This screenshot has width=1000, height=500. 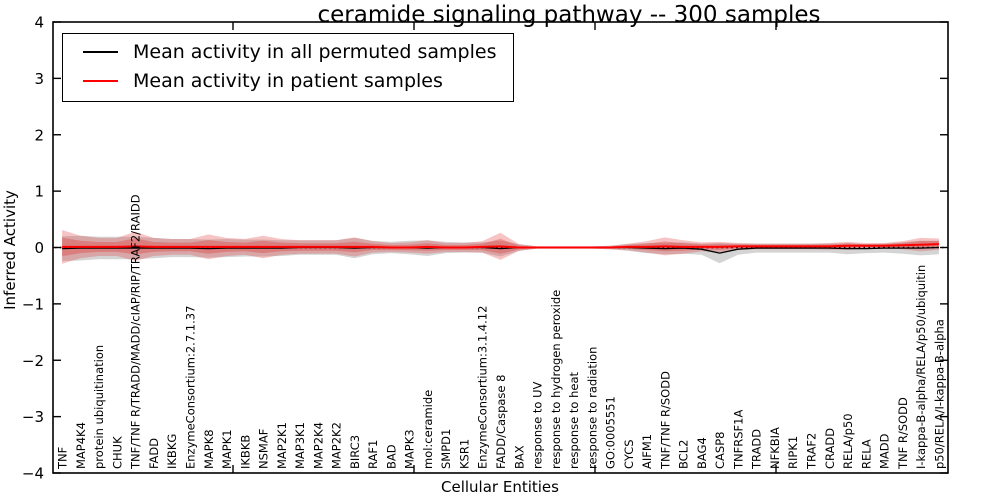 I want to click on x-category-label: BCL2, so click(x=684, y=454).